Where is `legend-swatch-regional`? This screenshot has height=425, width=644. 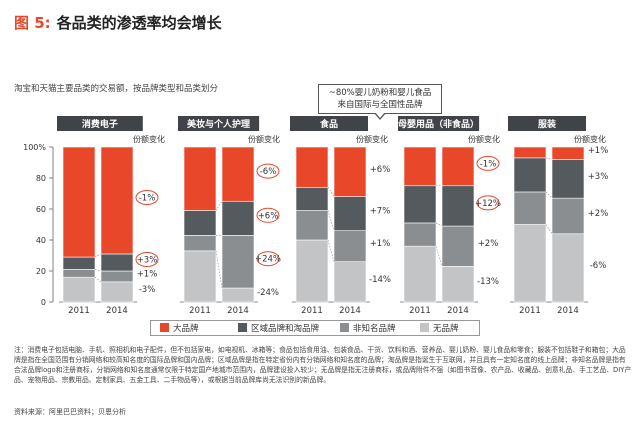
legend-swatch-regional is located at coordinates (242, 327).